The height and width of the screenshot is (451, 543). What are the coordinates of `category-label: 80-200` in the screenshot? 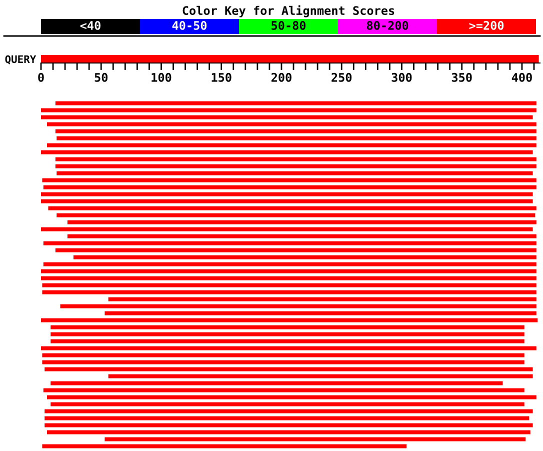 It's located at (387, 25).